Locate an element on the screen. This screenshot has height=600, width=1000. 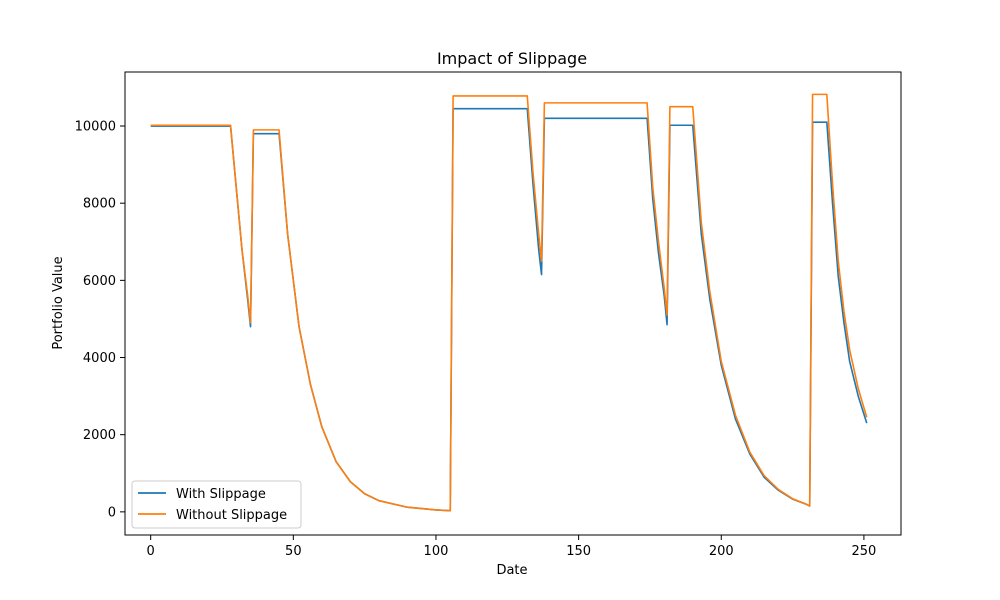
x-tick-label: 100 is located at coordinates (436, 551).